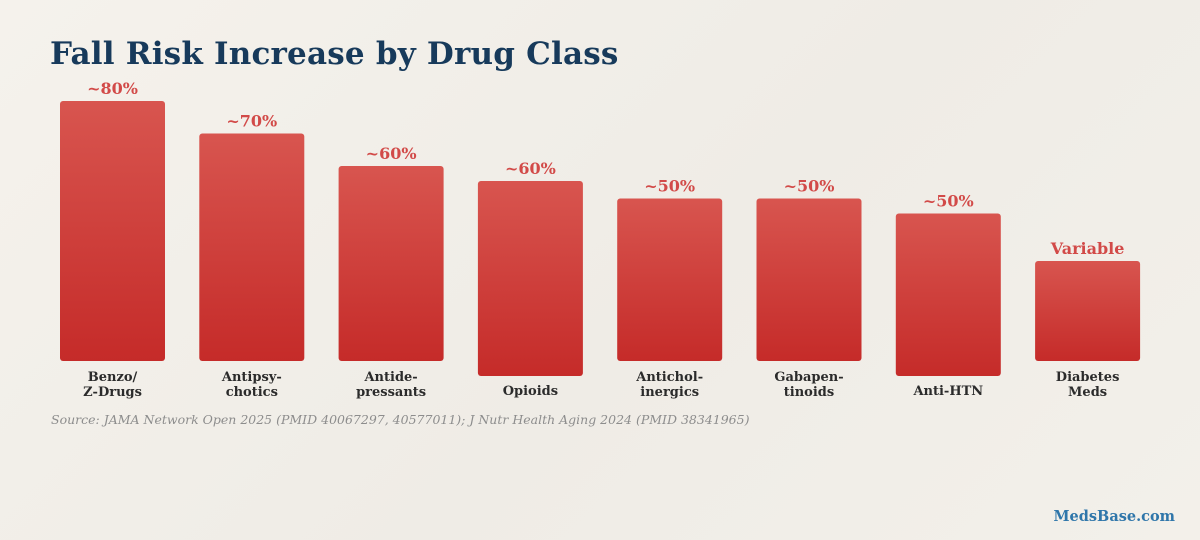  I want to click on bar-value-label-0: ~80%, so click(112, 88).